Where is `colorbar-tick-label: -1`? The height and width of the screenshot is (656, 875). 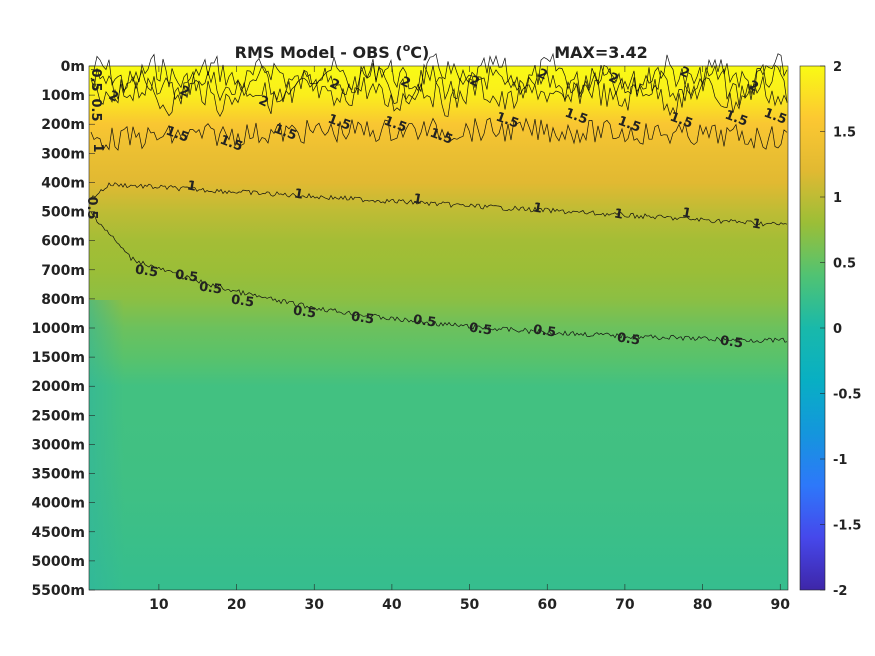 colorbar-tick-label: -1 is located at coordinates (840, 460).